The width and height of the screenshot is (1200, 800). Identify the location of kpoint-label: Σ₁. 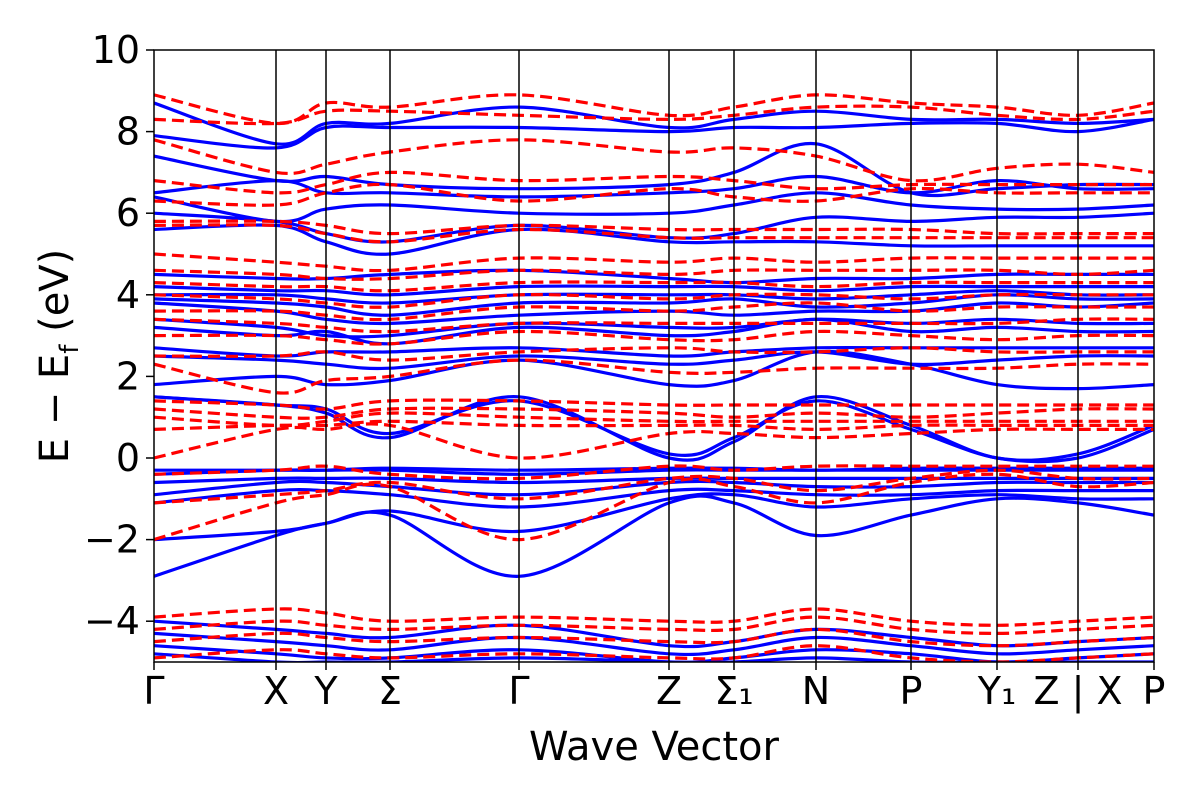
(733, 691).